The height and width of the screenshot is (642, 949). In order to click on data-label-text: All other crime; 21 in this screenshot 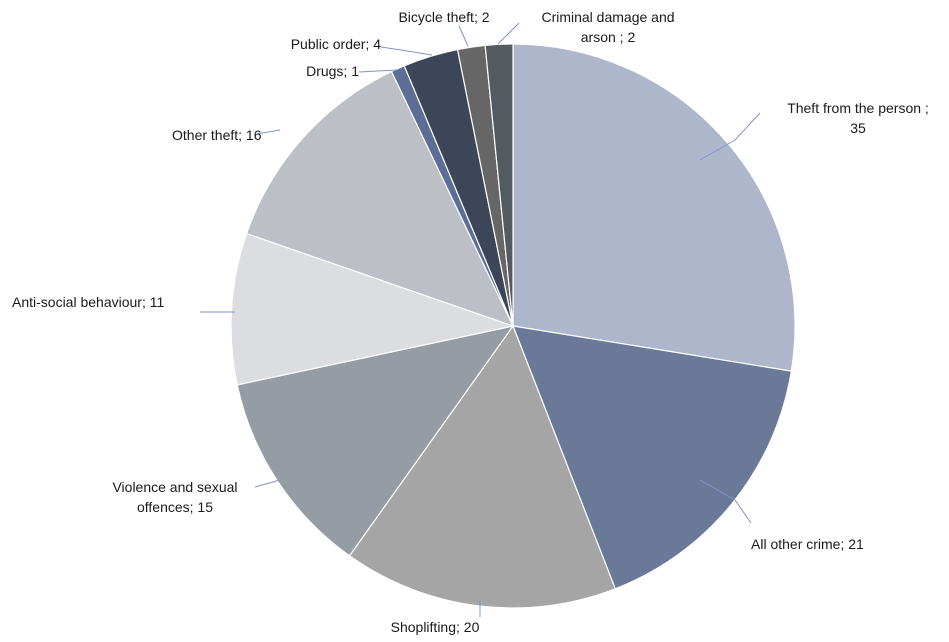, I will do `click(807, 544)`.